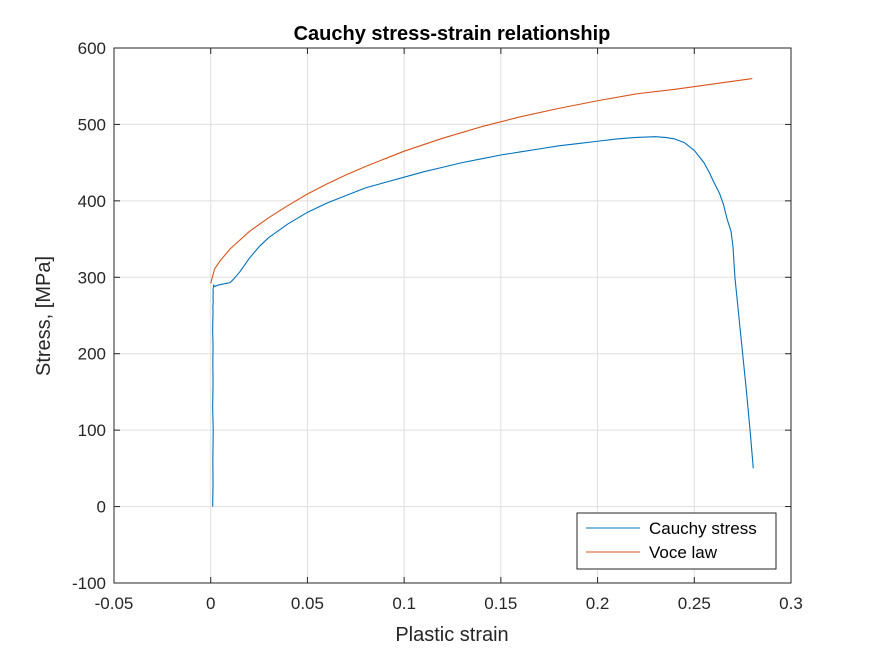 This screenshot has height=656, width=875. What do you see at coordinates (92, 430) in the screenshot?
I see `y-tick-label: 100` at bounding box center [92, 430].